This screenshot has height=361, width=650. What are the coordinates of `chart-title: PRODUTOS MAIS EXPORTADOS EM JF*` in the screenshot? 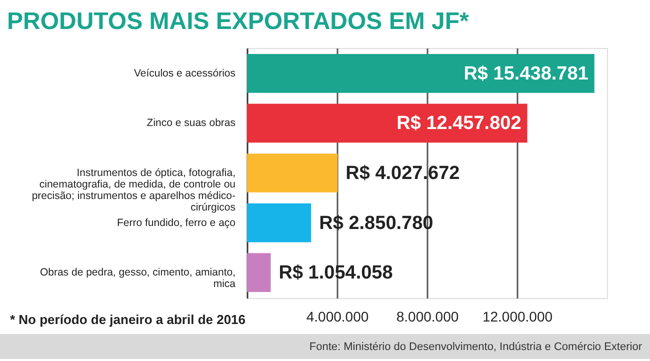 It's located at (238, 21).